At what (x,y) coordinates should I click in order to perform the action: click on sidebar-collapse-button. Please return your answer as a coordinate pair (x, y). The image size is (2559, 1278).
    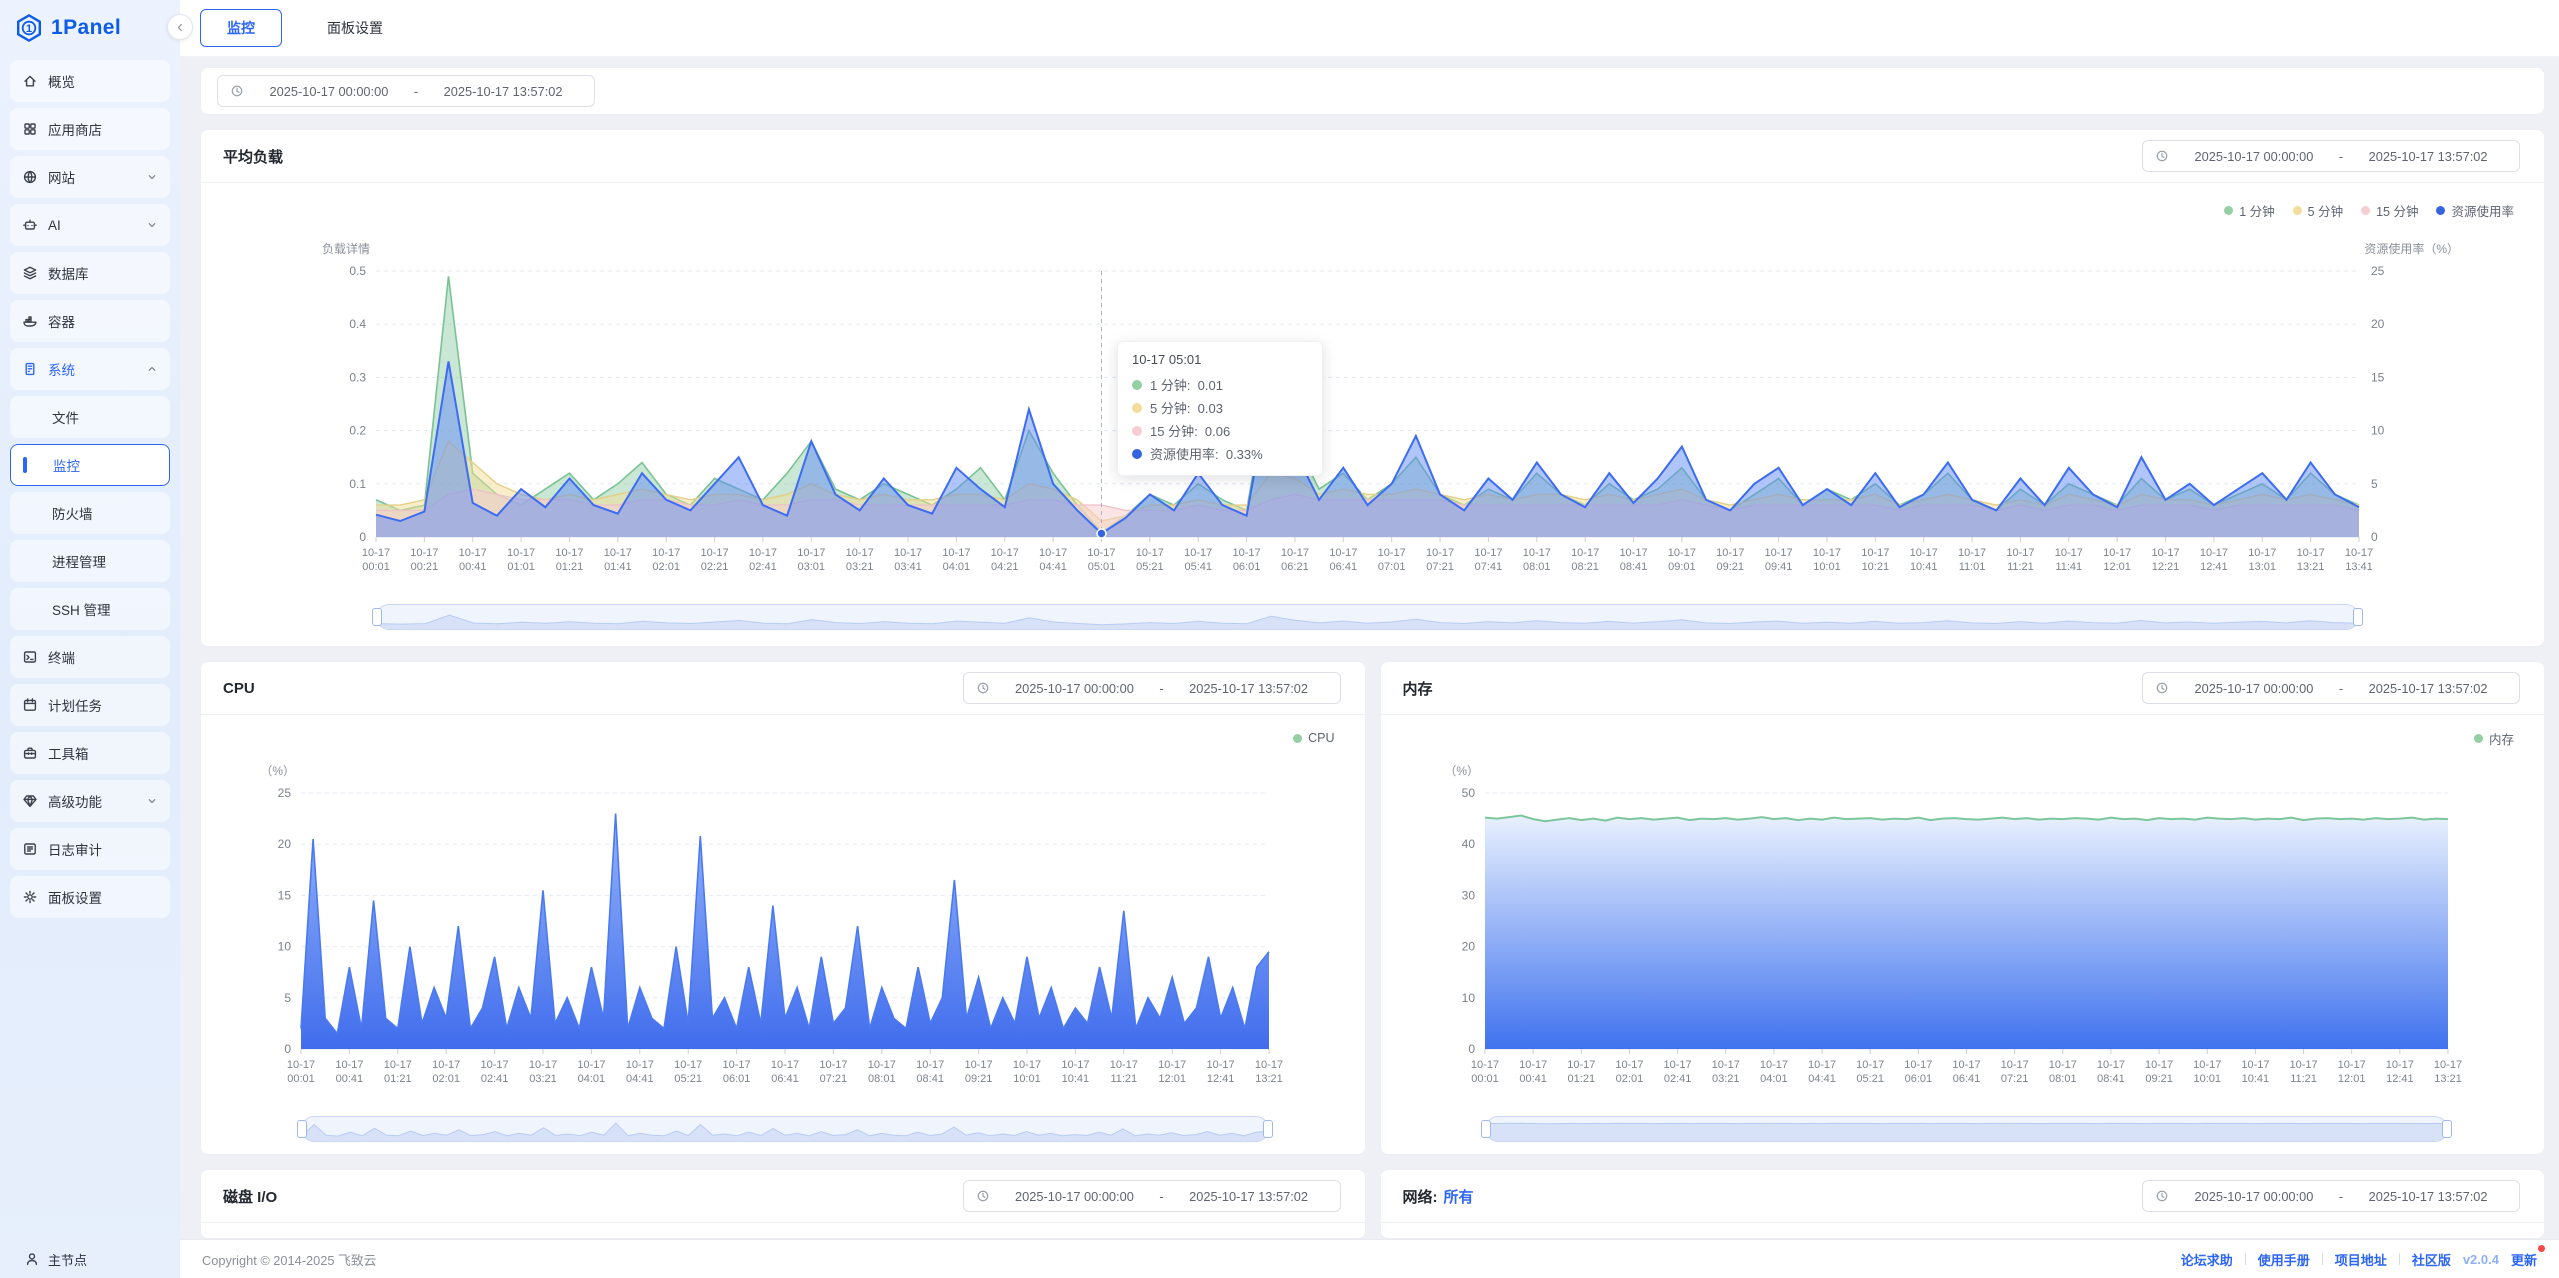
    Looking at the image, I should click on (180, 27).